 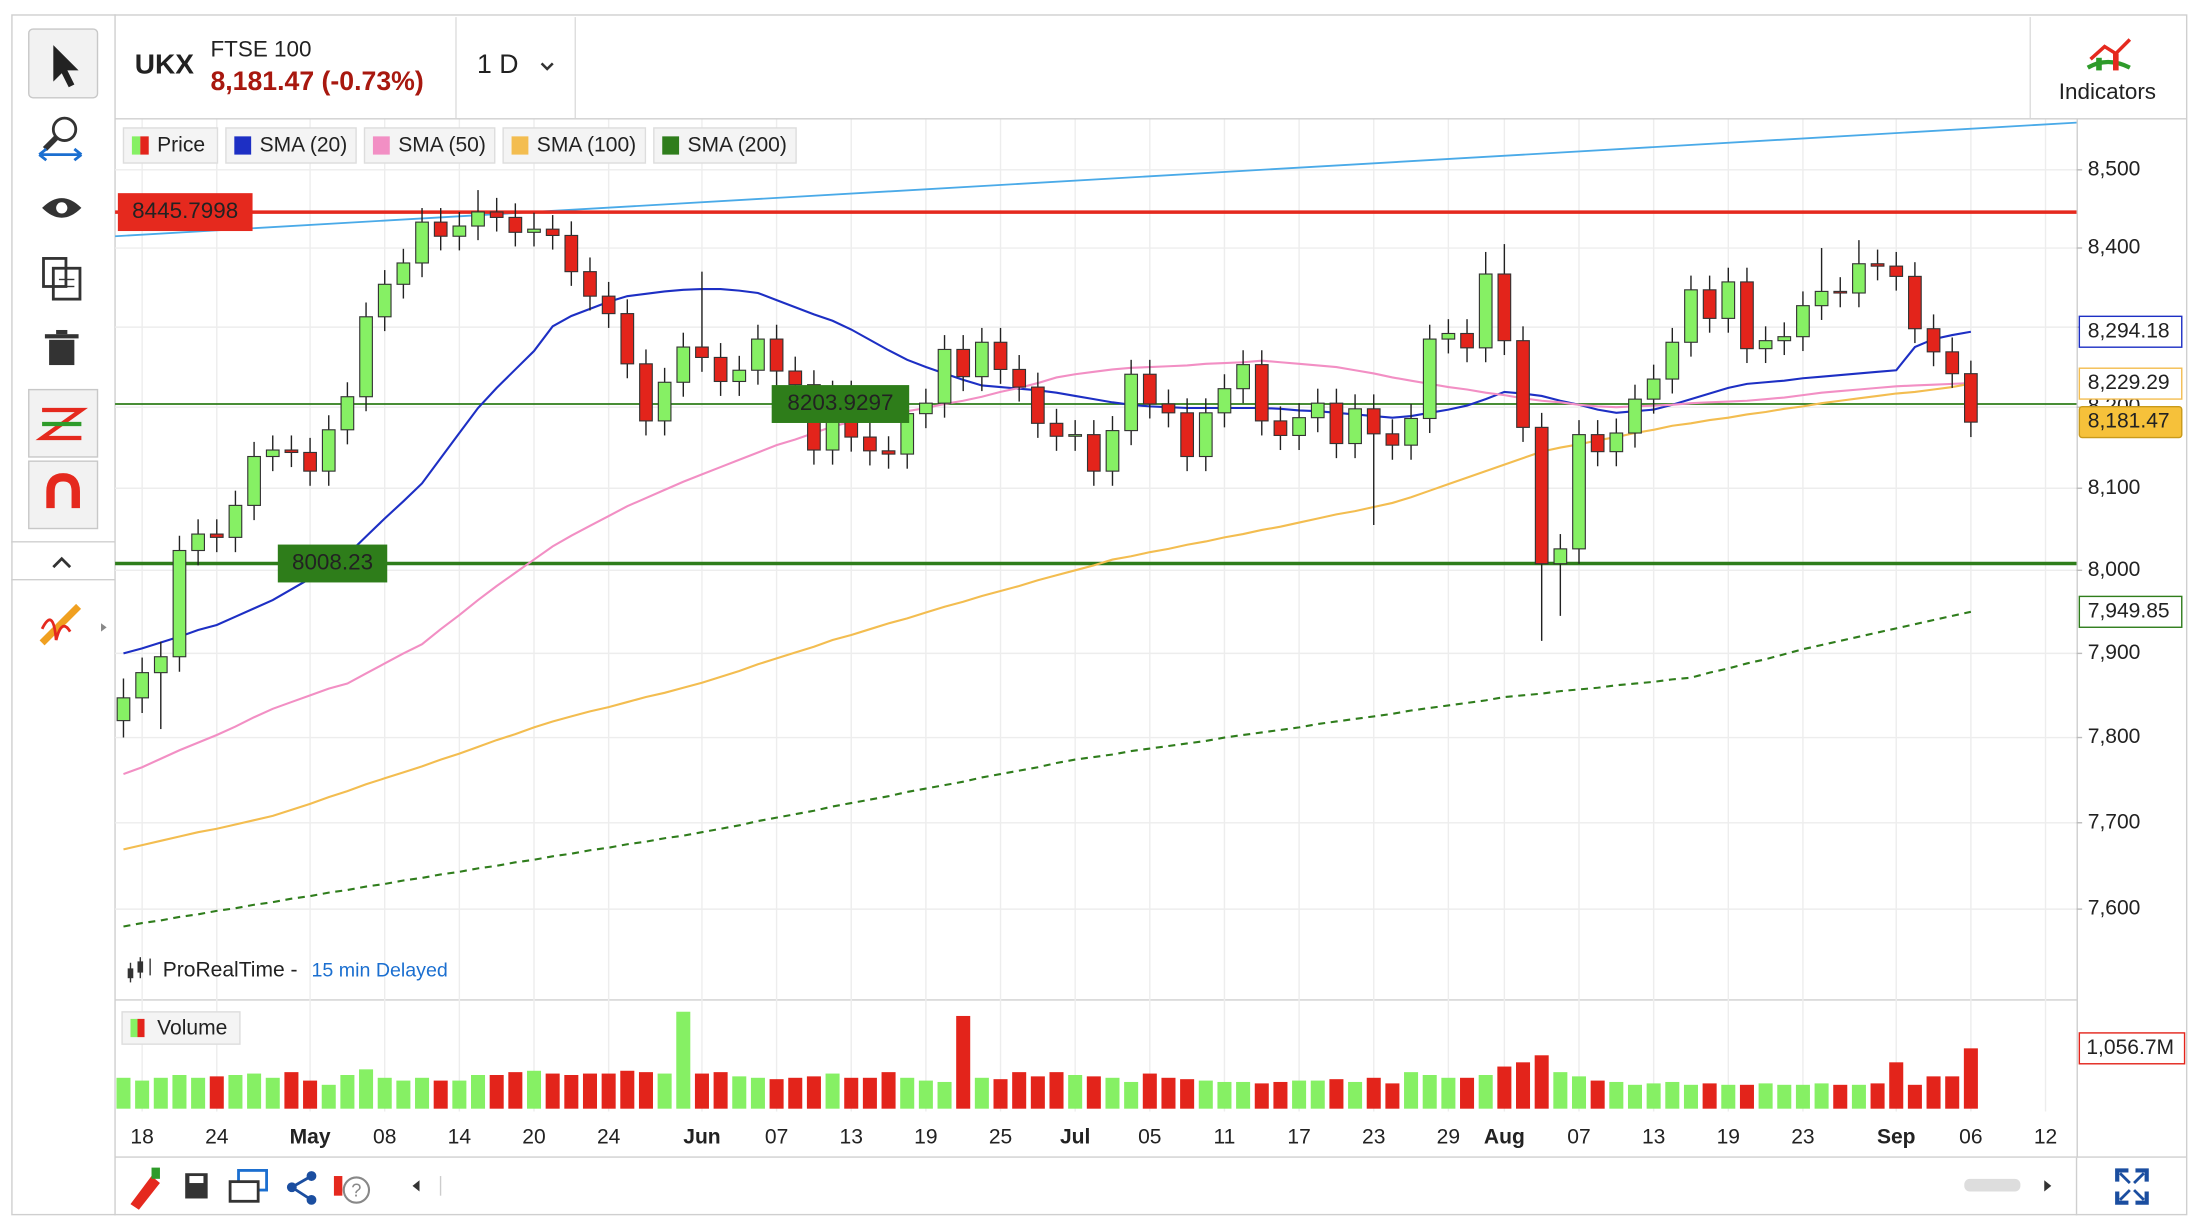 What do you see at coordinates (2132, 1186) in the screenshot?
I see `fullscreen` at bounding box center [2132, 1186].